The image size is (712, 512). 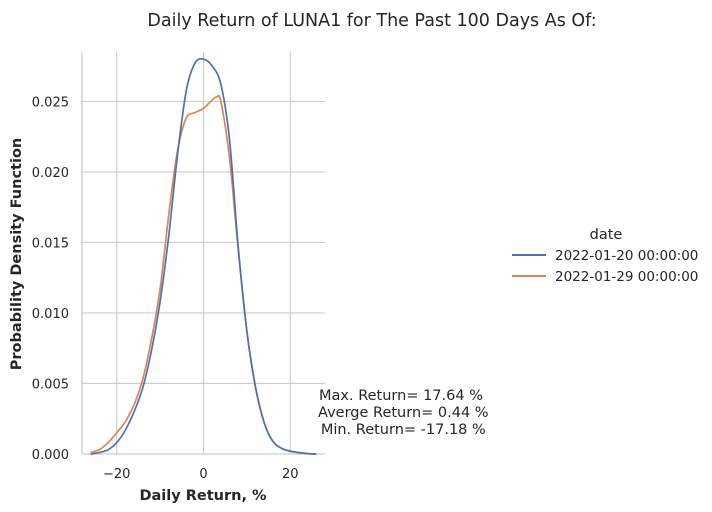 What do you see at coordinates (50, 314) in the screenshot?
I see `y-tick-label-2: 0.010` at bounding box center [50, 314].